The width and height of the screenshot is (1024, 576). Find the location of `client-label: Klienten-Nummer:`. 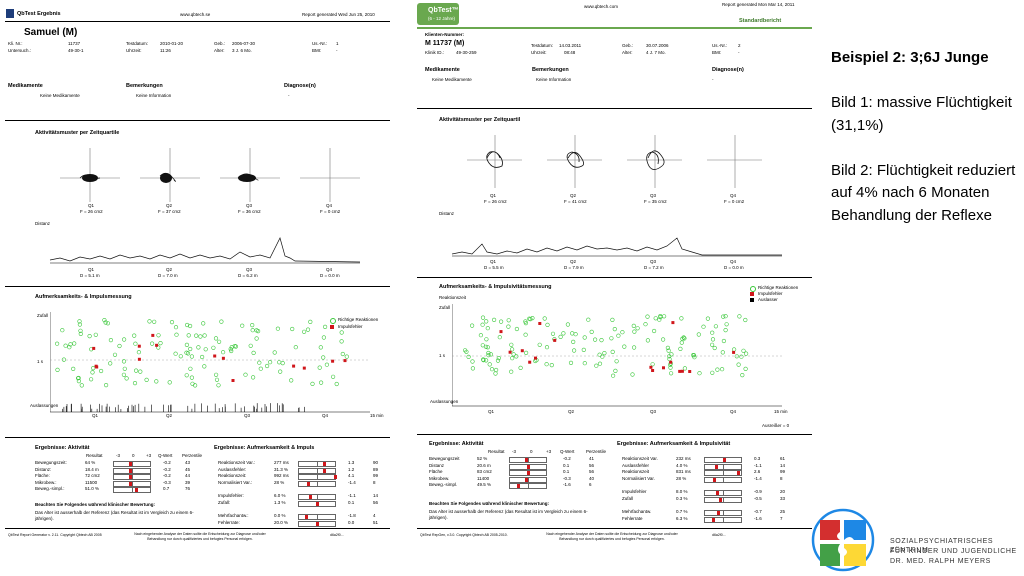

client-label: Klienten-Nummer: is located at coordinates (445, 34).